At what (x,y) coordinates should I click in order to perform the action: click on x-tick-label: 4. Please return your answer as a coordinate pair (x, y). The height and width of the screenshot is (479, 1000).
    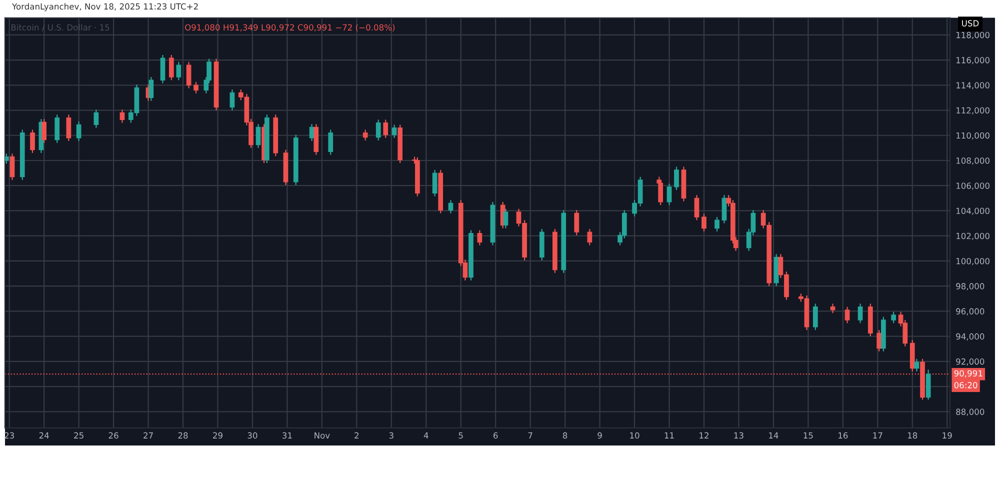
    Looking at the image, I should click on (426, 435).